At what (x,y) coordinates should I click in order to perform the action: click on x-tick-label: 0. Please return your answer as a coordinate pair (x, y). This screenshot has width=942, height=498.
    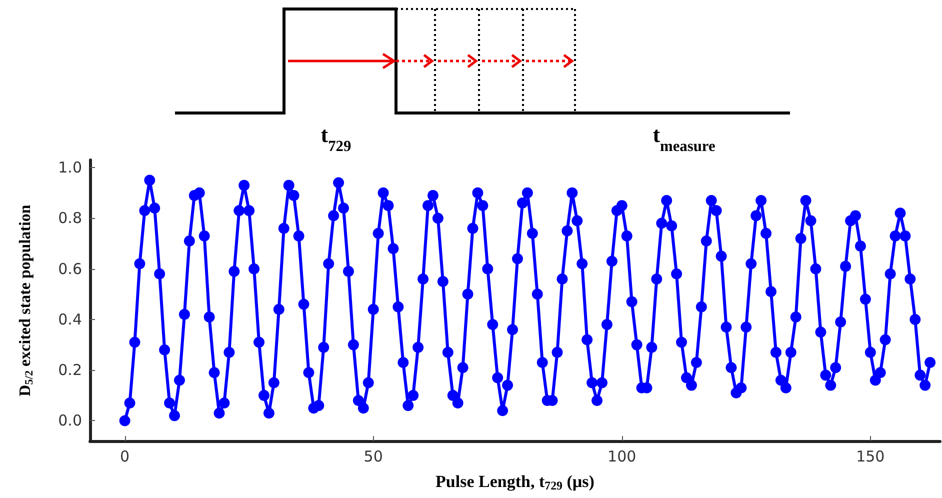
    Looking at the image, I should click on (125, 457).